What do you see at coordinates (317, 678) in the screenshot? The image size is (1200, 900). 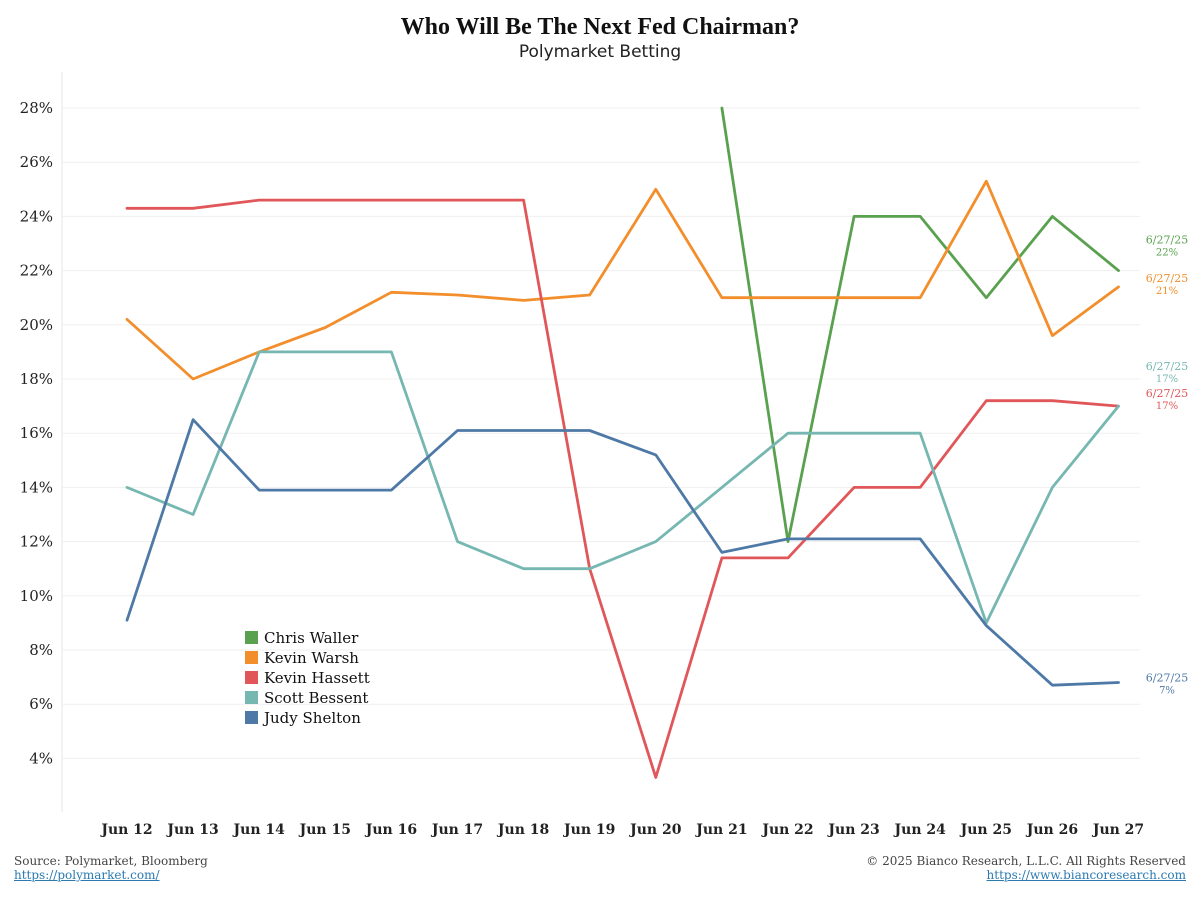 I see `legend-label: Kevin Hassett` at bounding box center [317, 678].